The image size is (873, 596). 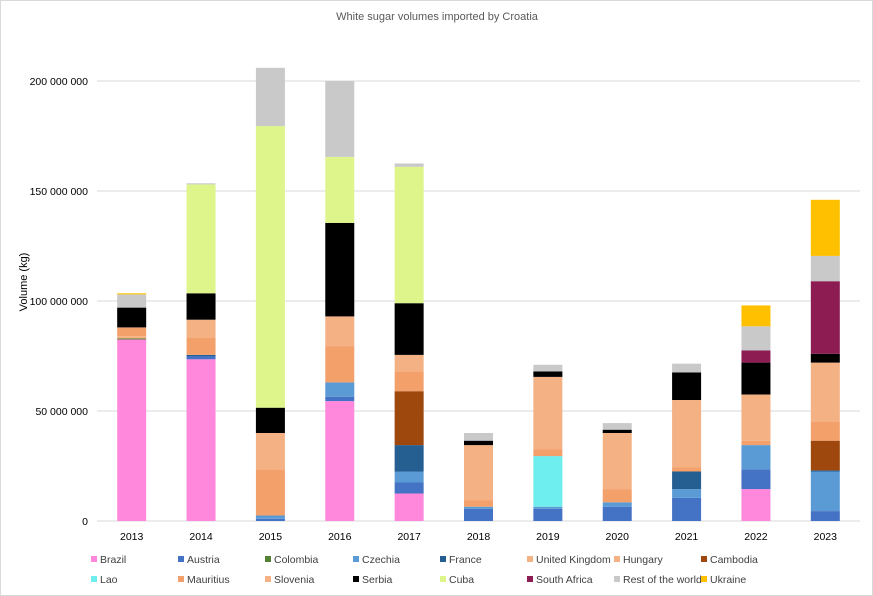 I want to click on x-tick-label: 2018, so click(x=479, y=537).